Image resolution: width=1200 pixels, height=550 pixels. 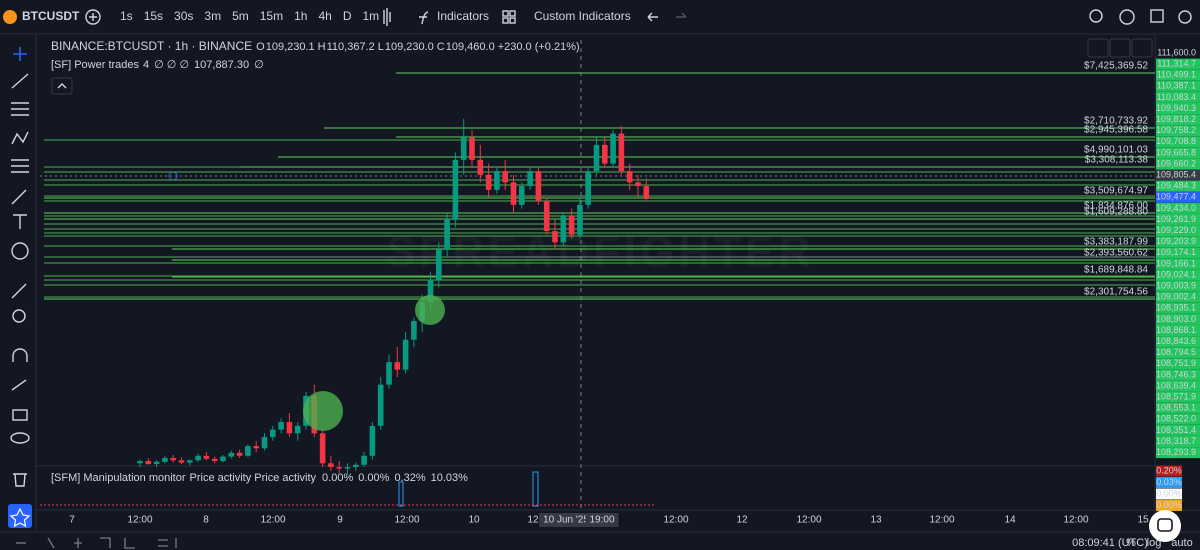 I want to click on monitor-value: 0.32%, so click(x=409, y=478).